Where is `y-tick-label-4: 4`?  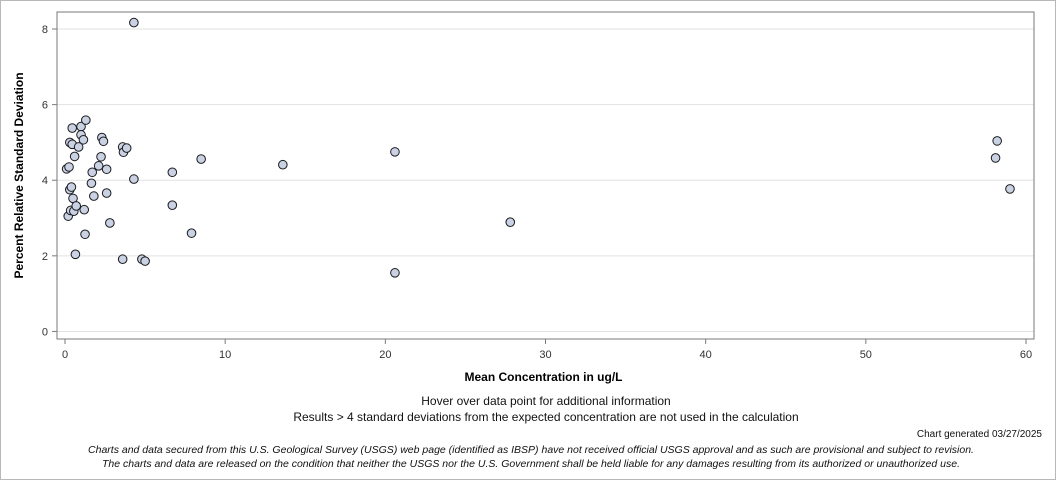 y-tick-label-4: 4 is located at coordinates (45, 181).